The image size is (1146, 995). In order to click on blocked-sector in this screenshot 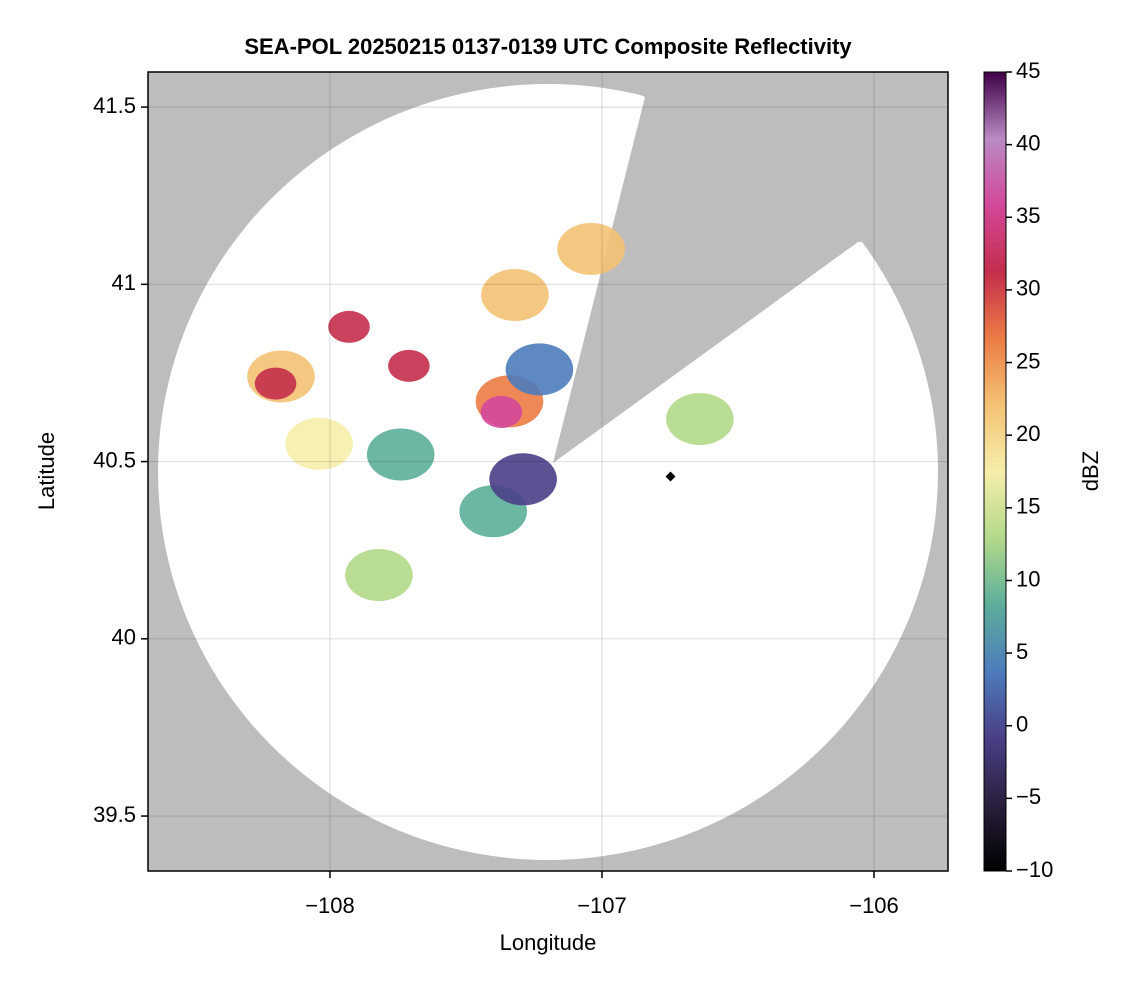, I will do `click(750, 267)`.